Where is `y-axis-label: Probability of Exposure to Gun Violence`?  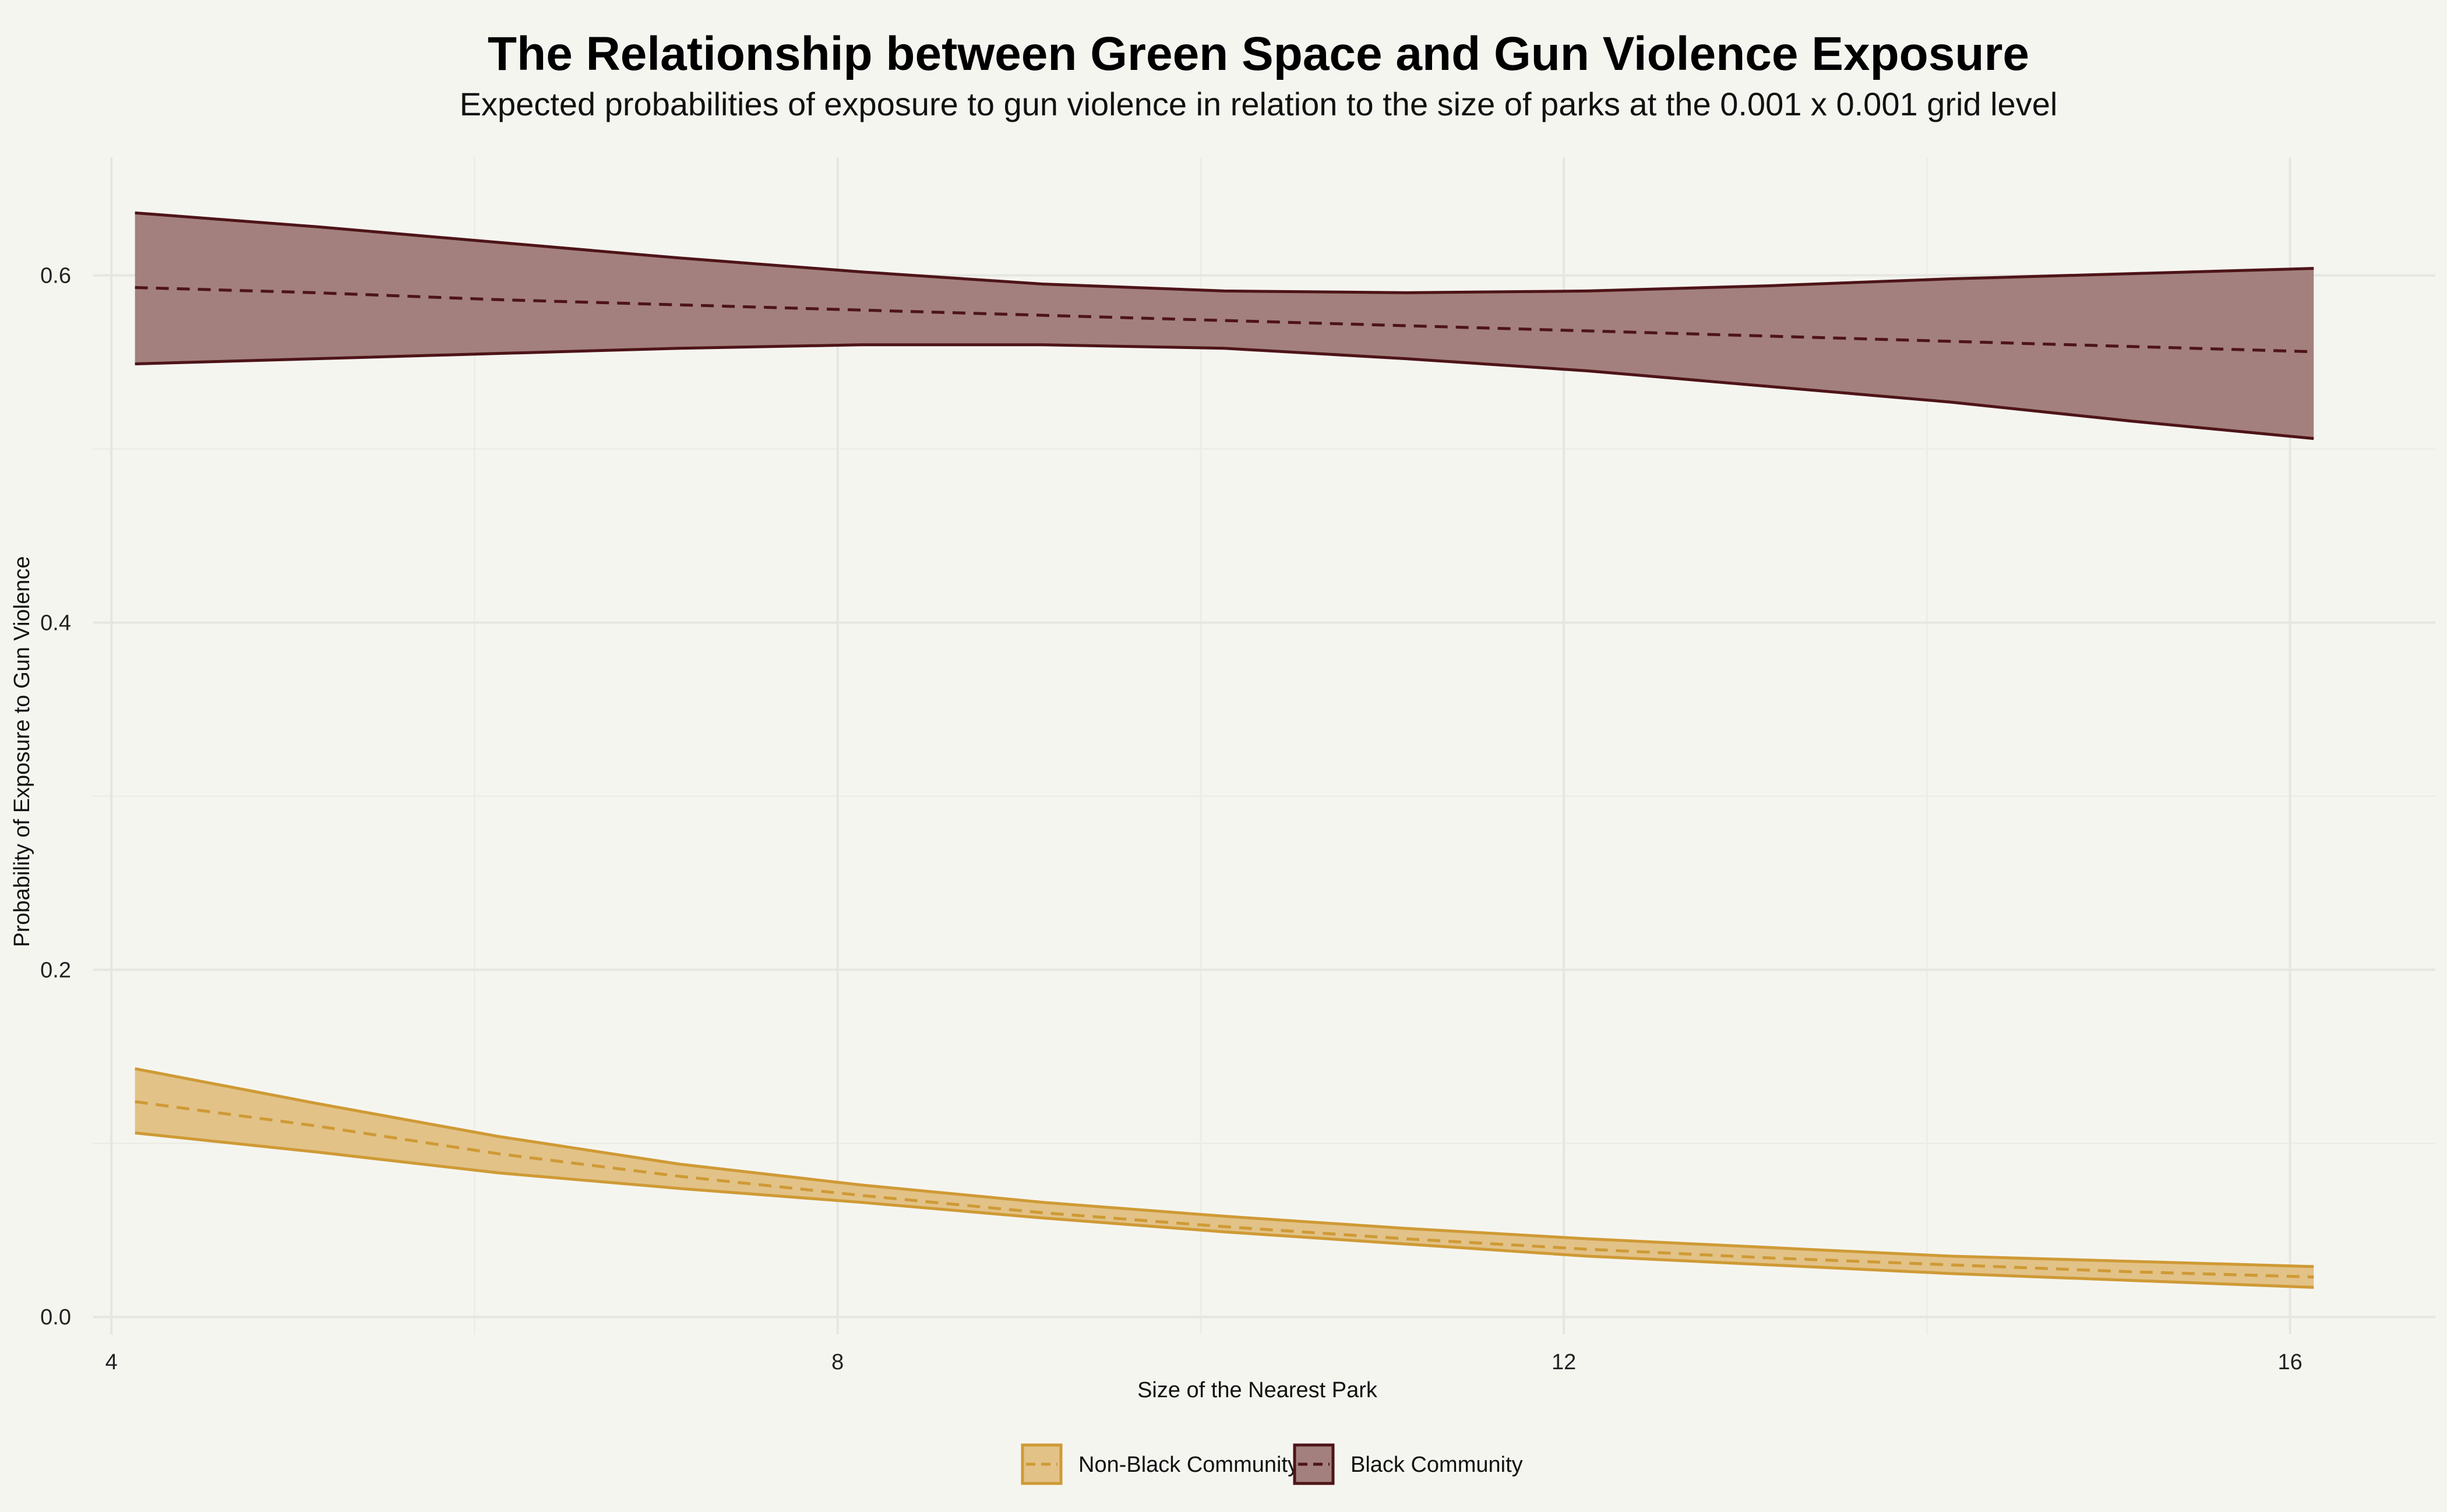 y-axis-label: Probability of Exposure to Gun Violence is located at coordinates (22, 751).